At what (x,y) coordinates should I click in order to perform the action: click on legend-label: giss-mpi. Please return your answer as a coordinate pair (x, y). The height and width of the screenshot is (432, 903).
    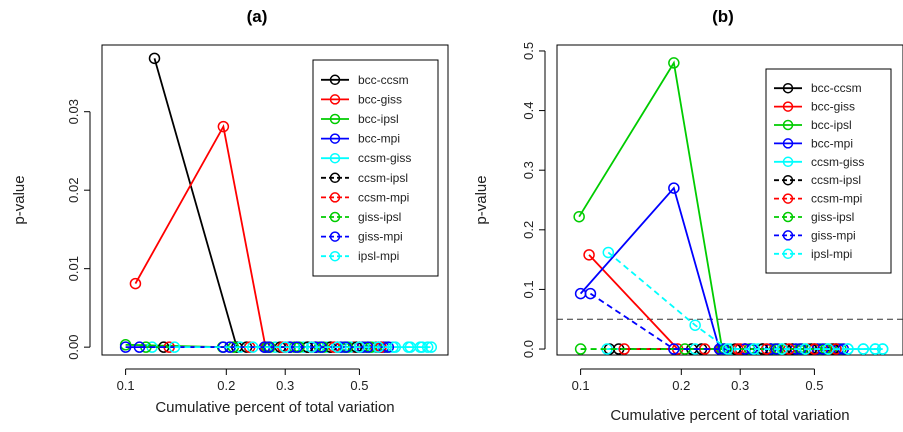
    Looking at the image, I should click on (380, 237).